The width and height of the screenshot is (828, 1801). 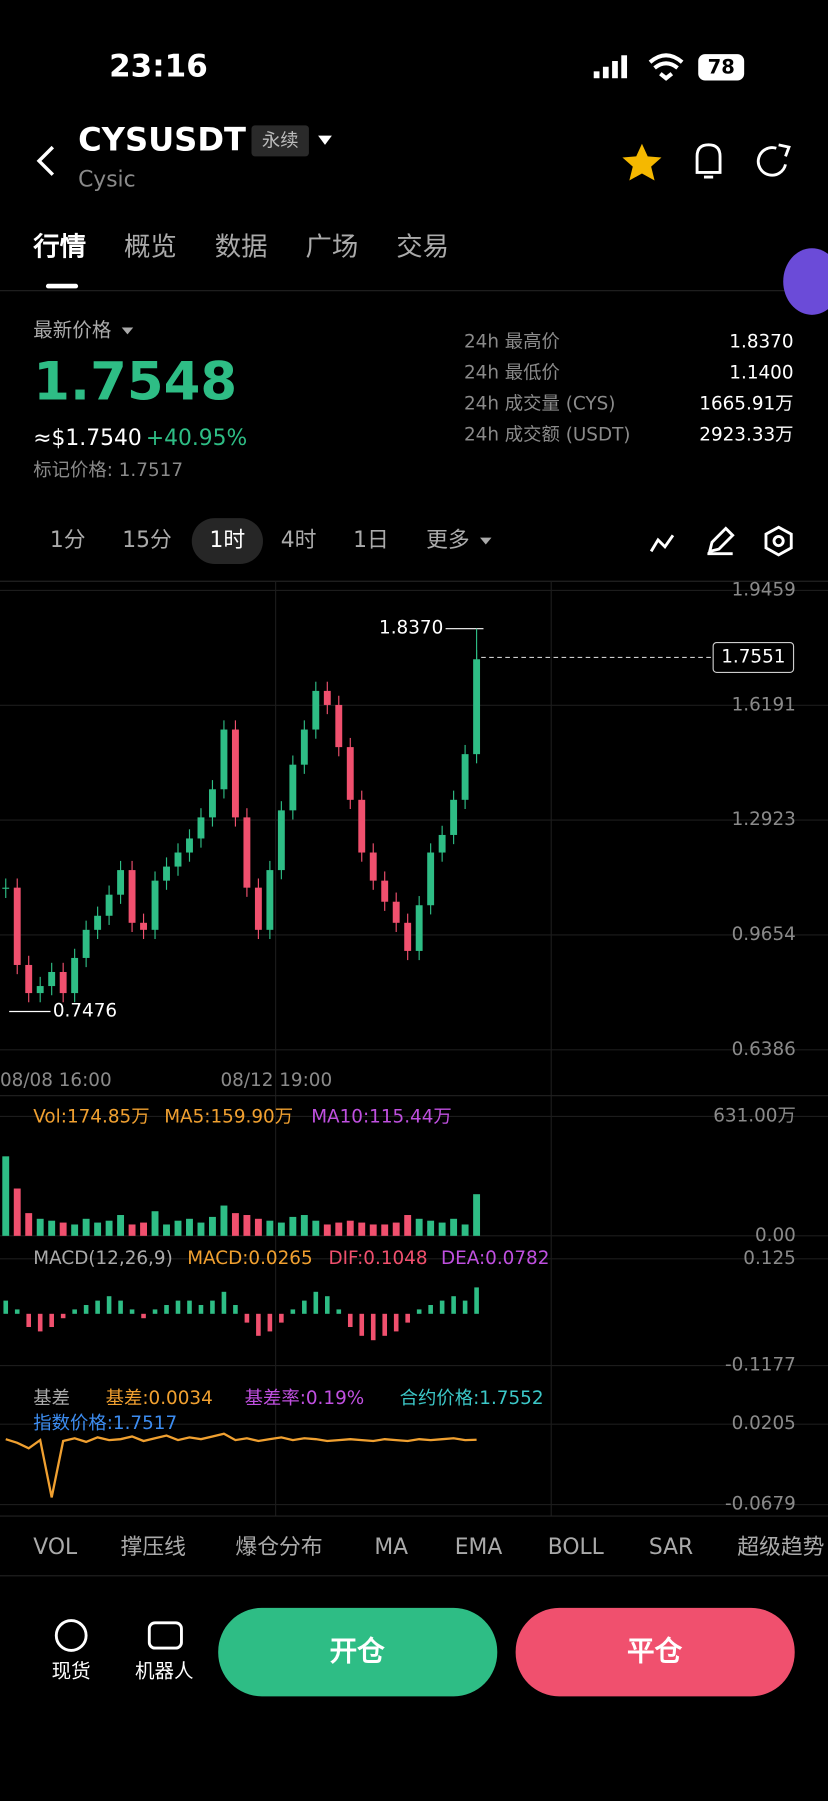 What do you see at coordinates (753, 656) in the screenshot?
I see `current-price-label: 1.7551` at bounding box center [753, 656].